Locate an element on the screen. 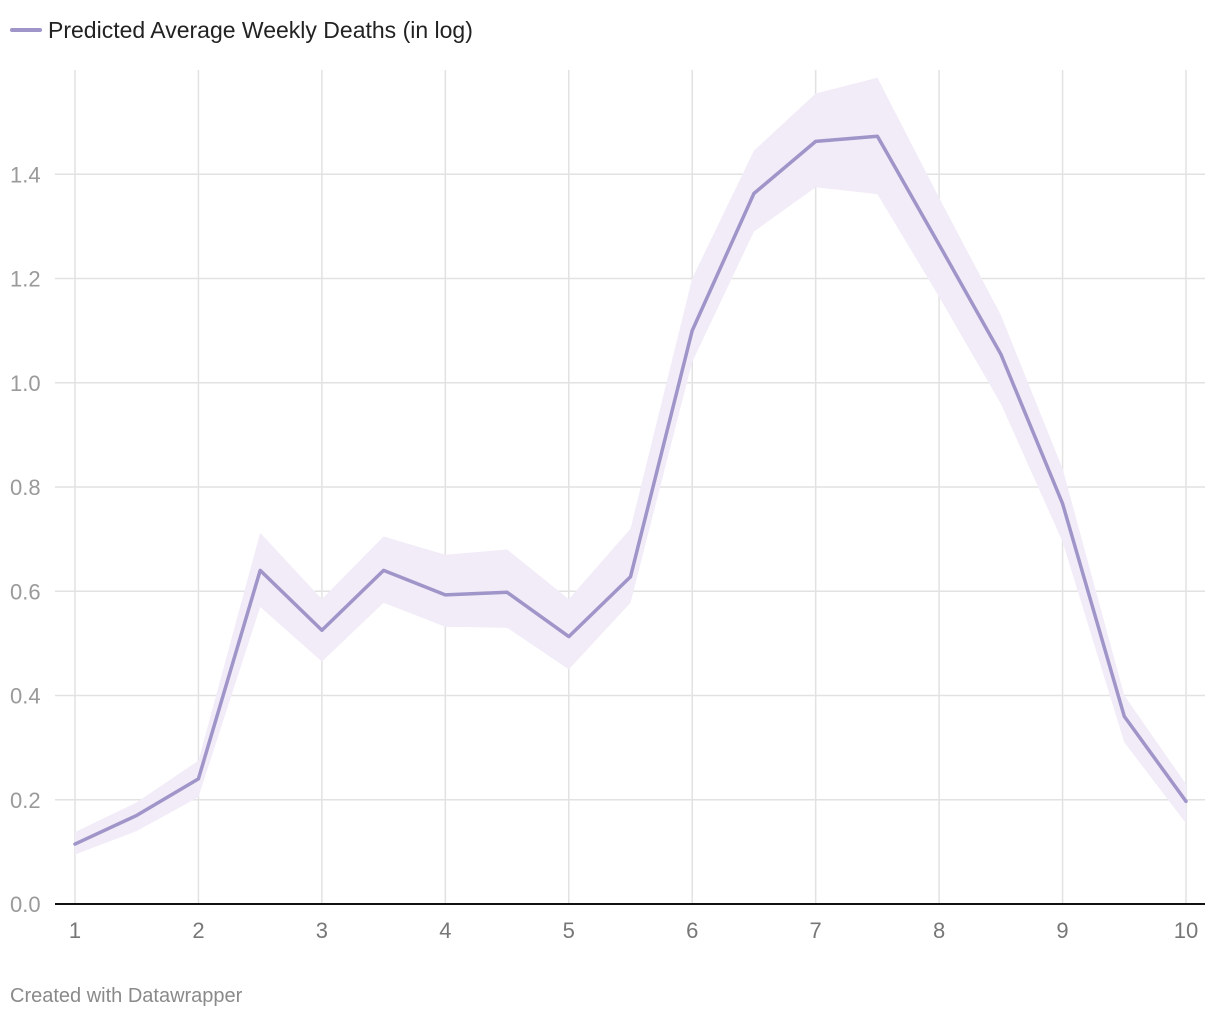 Image resolution: width=1220 pixels, height=1020 pixels. y-tick-label: 1.0 is located at coordinates (25, 383).